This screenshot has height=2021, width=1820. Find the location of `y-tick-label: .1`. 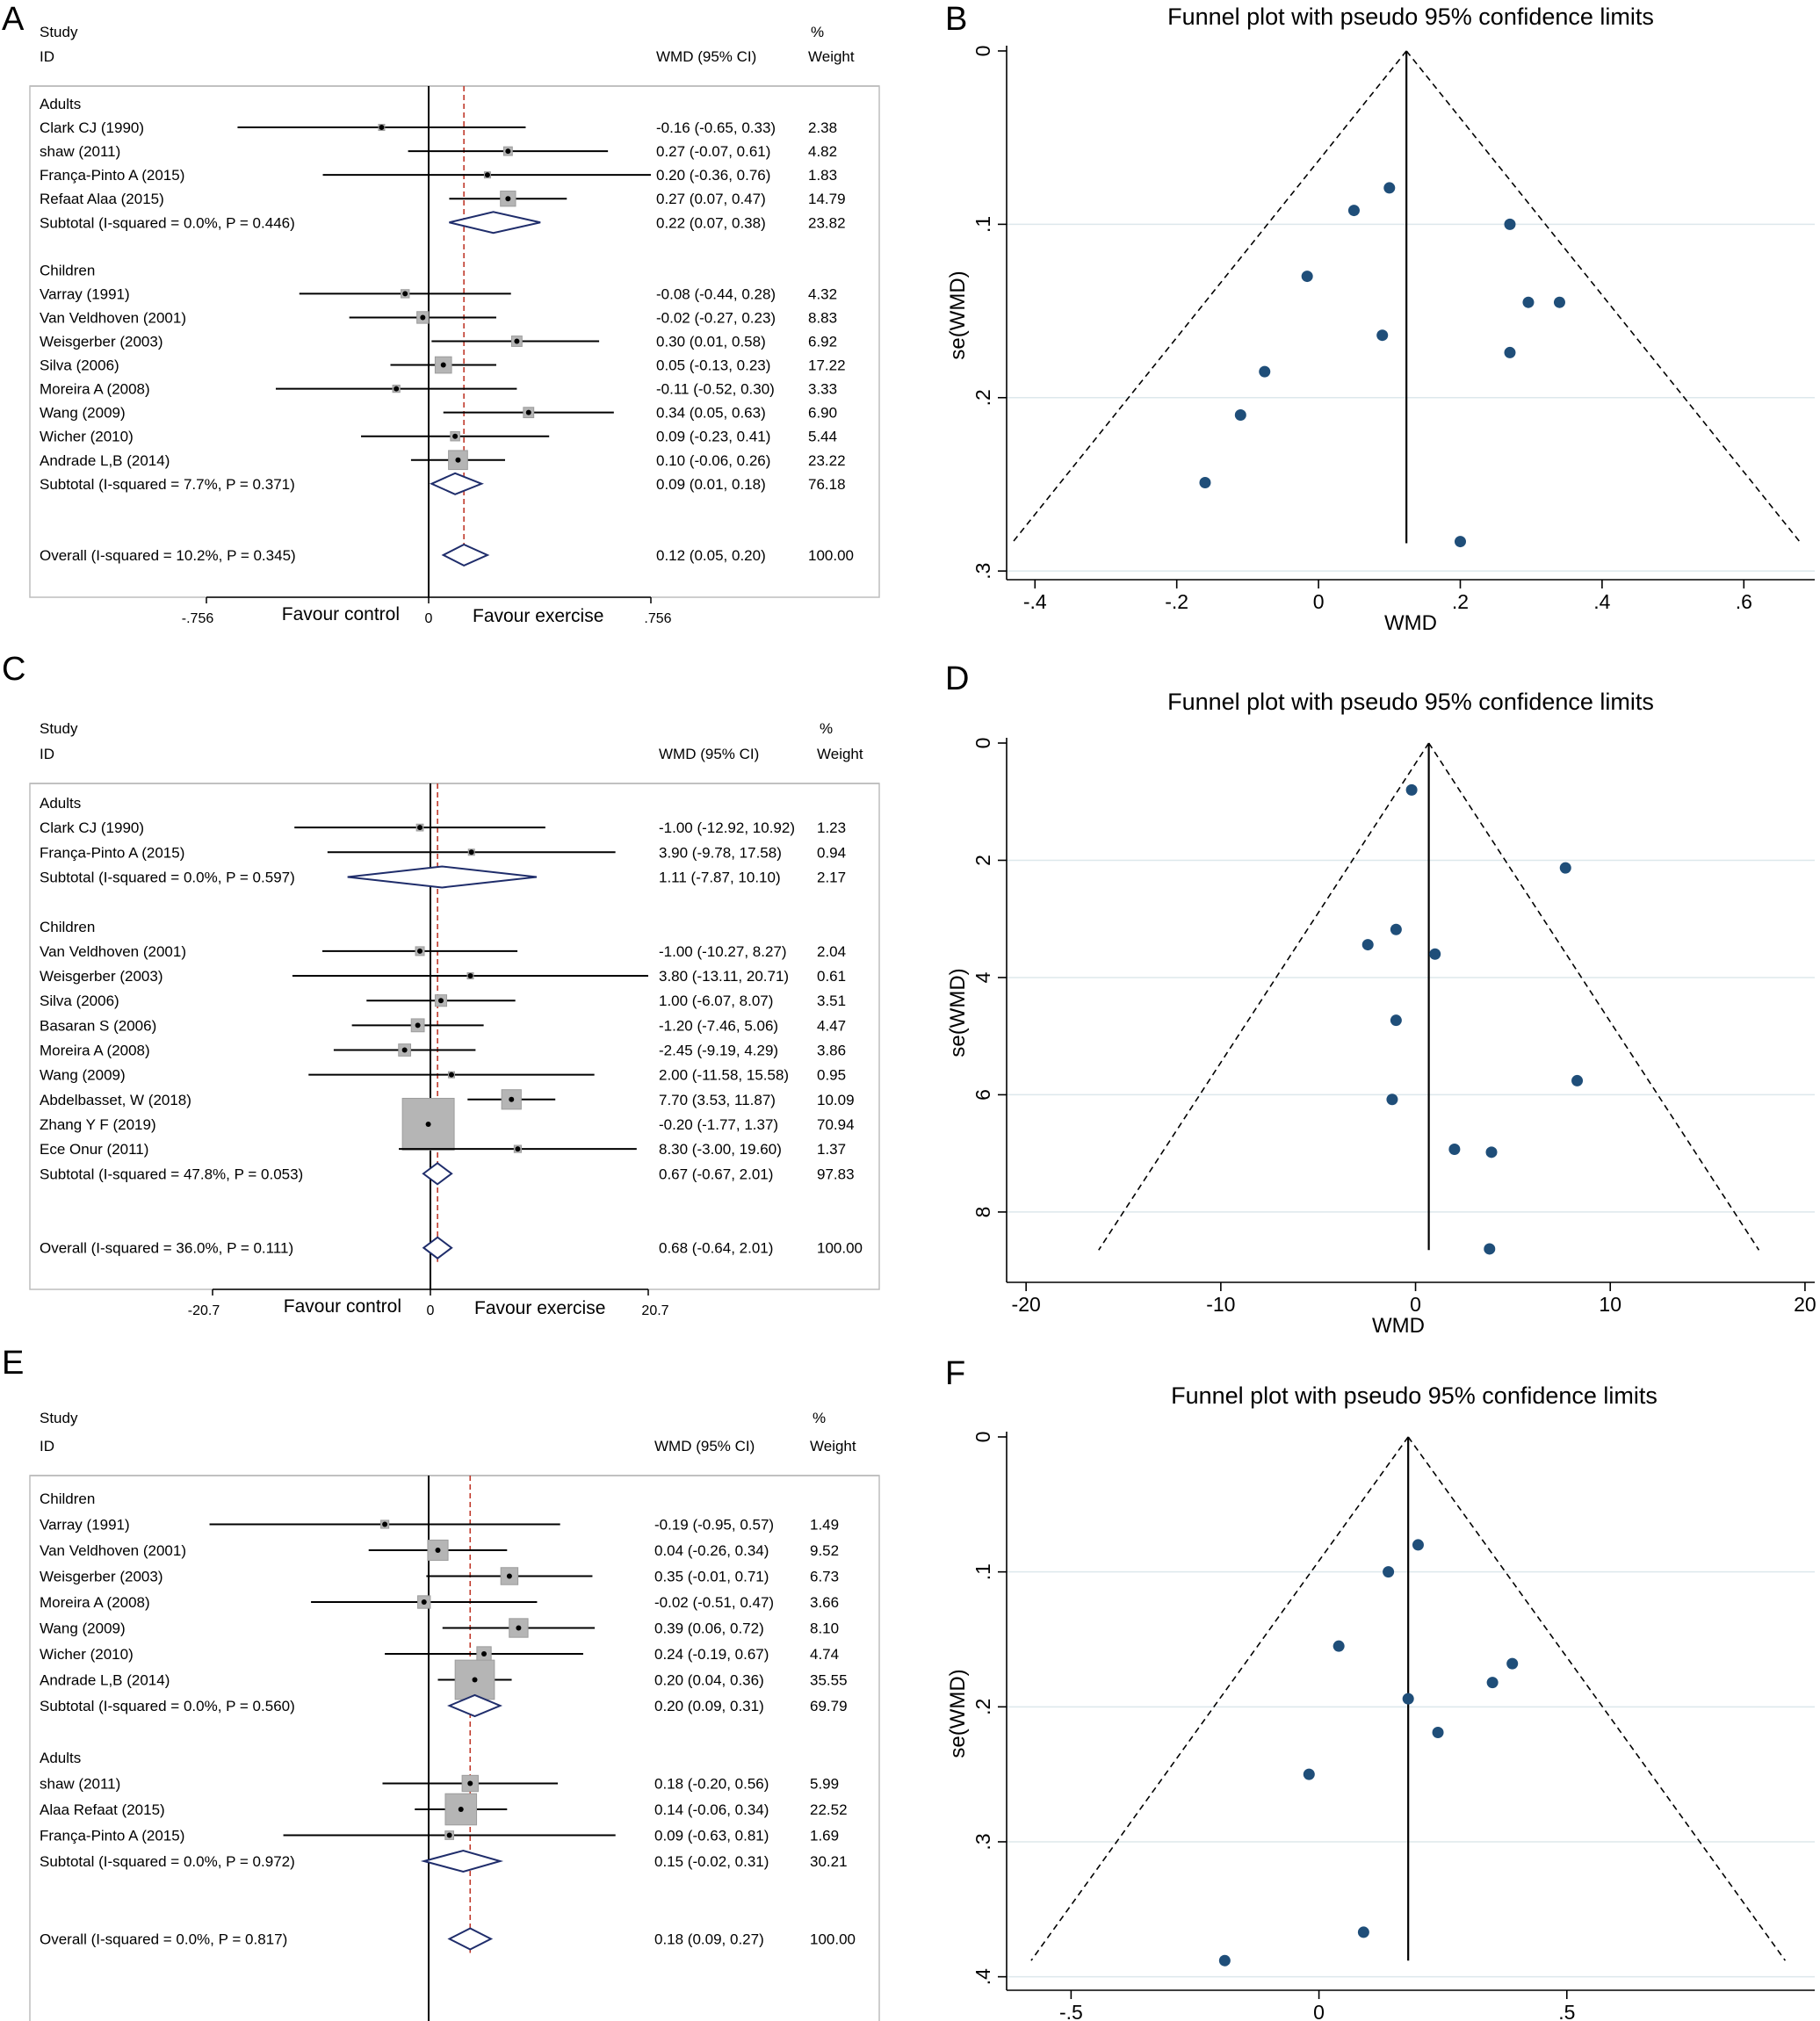

y-tick-label: .1 is located at coordinates (982, 1571).